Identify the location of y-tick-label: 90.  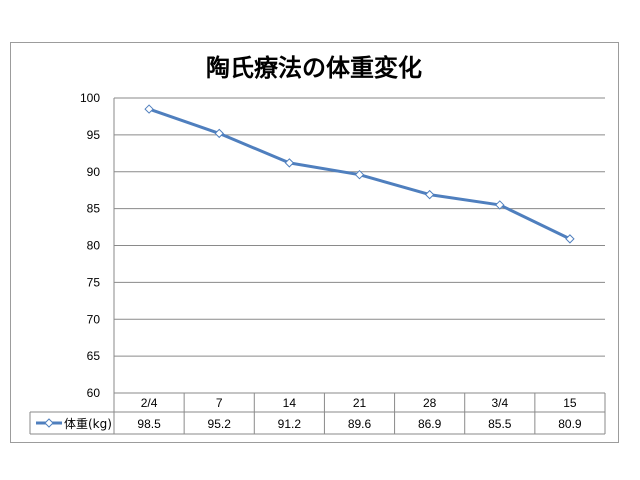
(94, 172).